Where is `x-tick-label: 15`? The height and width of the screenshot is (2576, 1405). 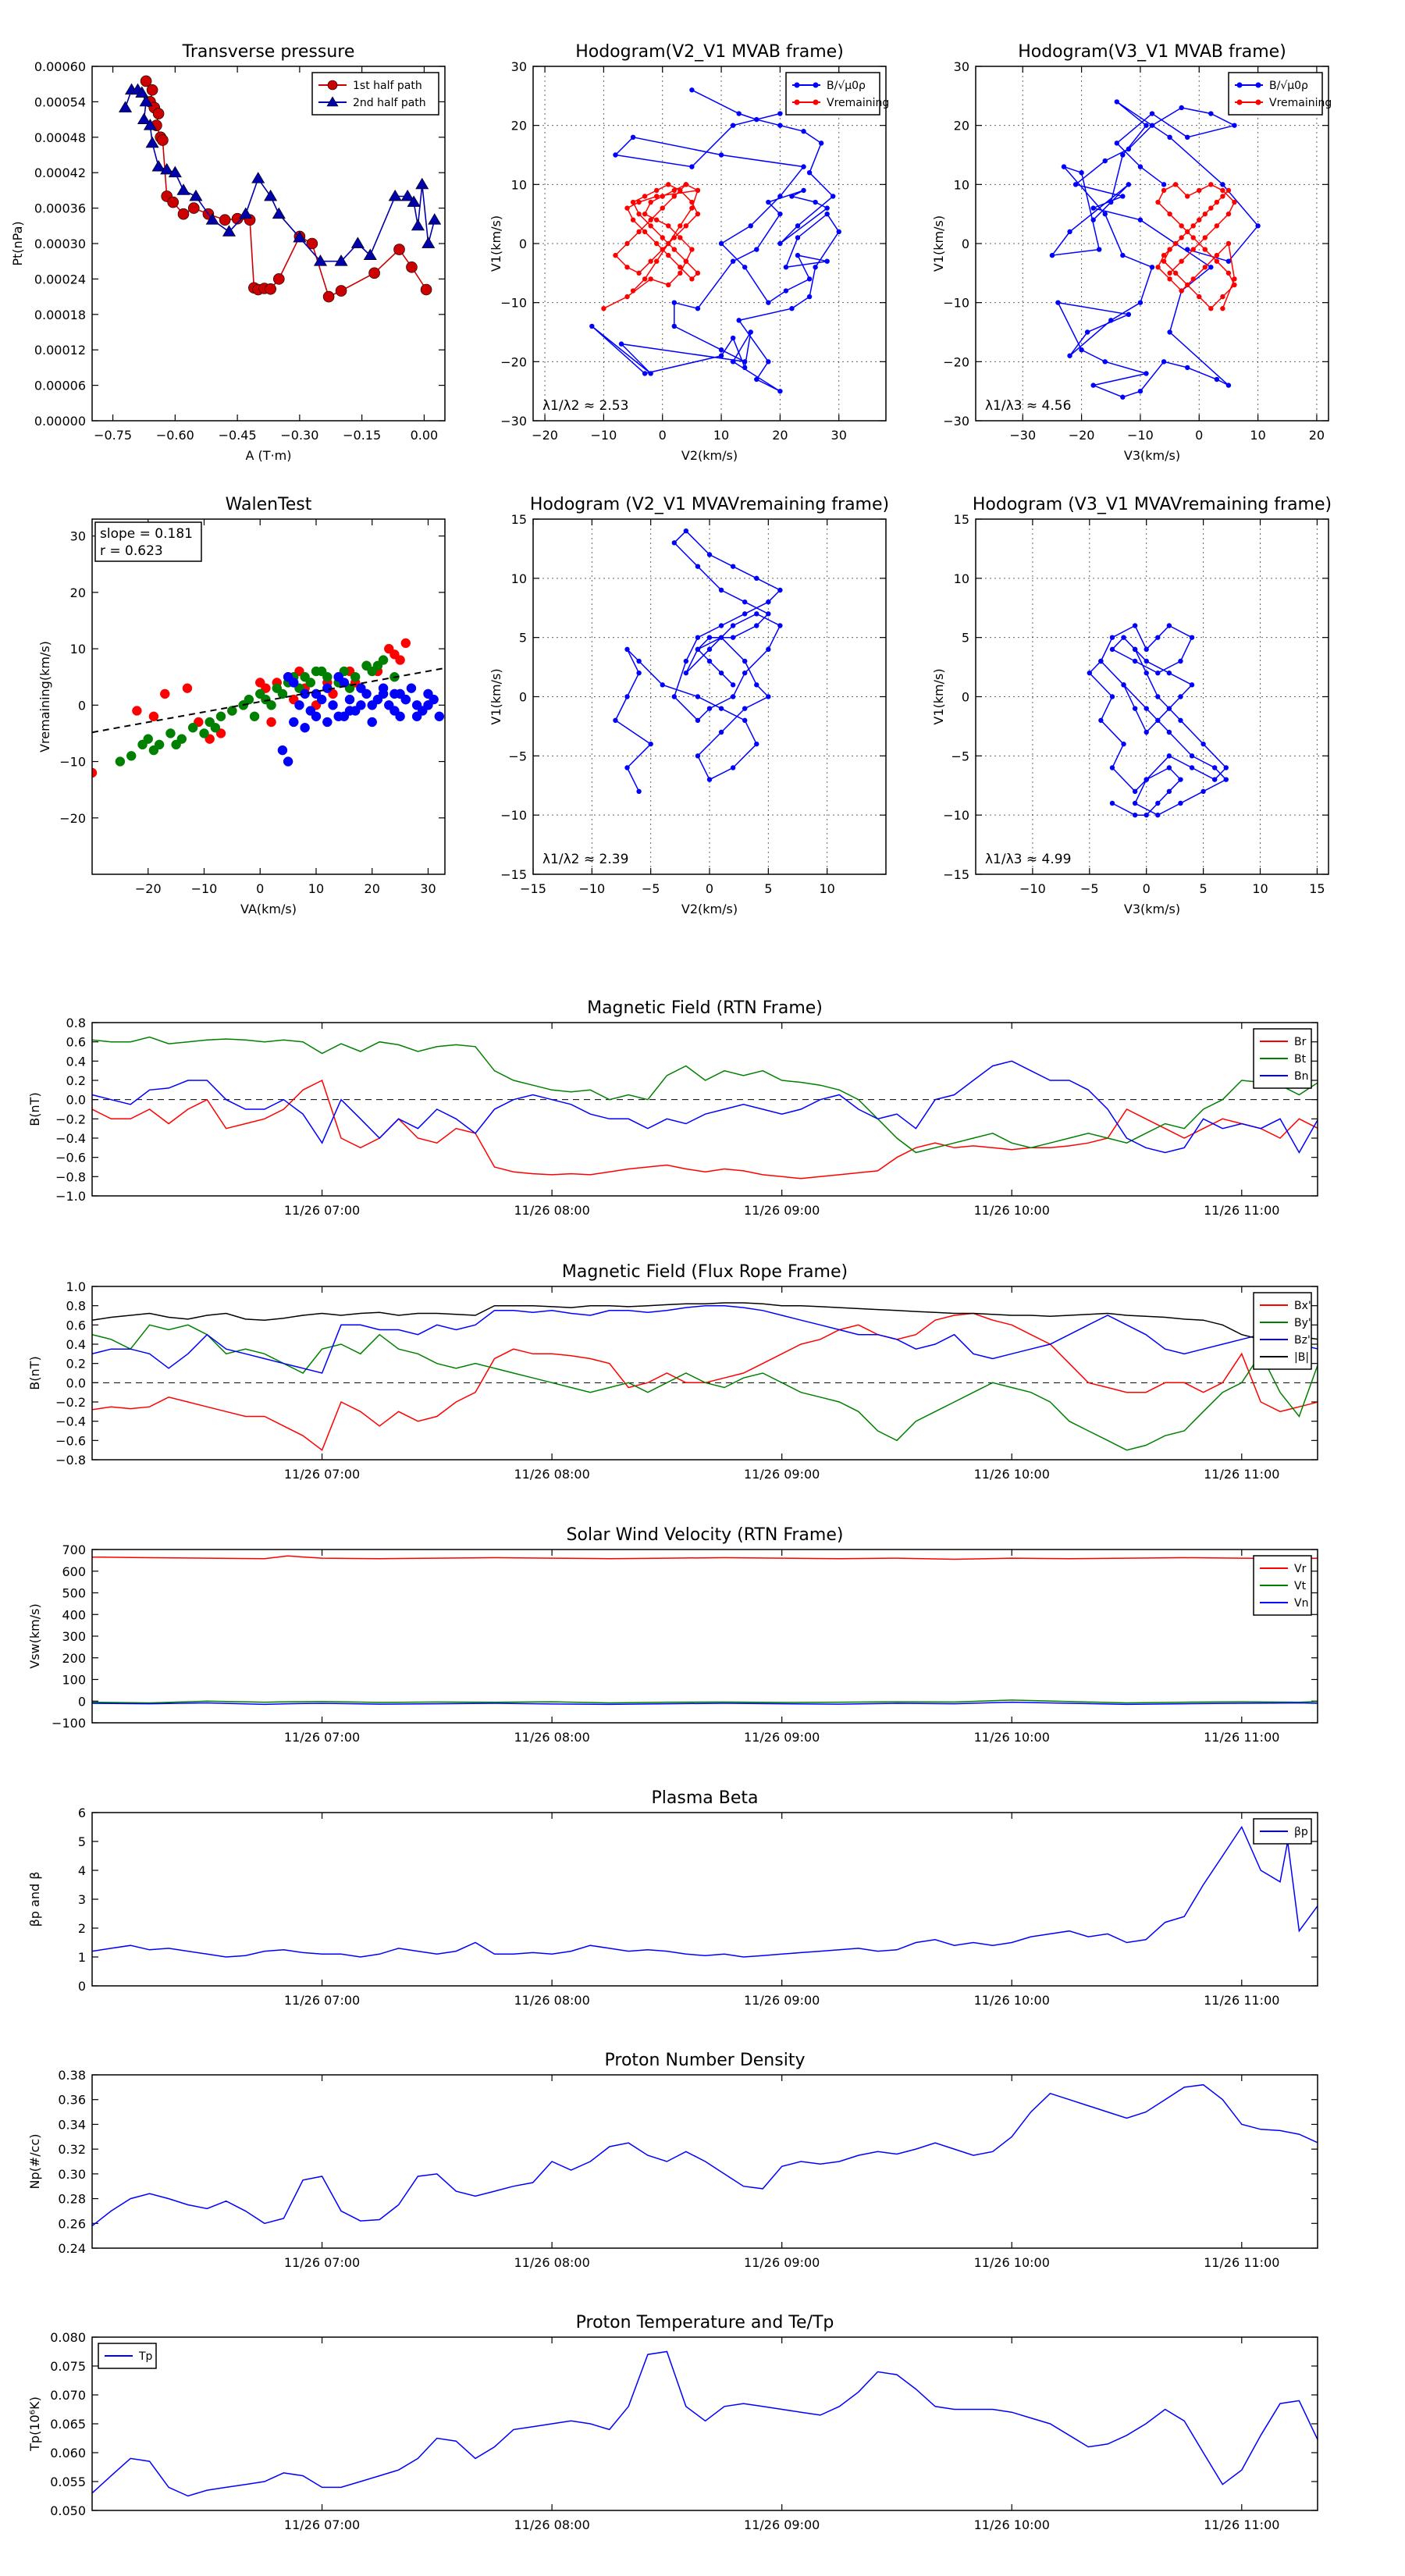
x-tick-label: 15 is located at coordinates (1317, 888).